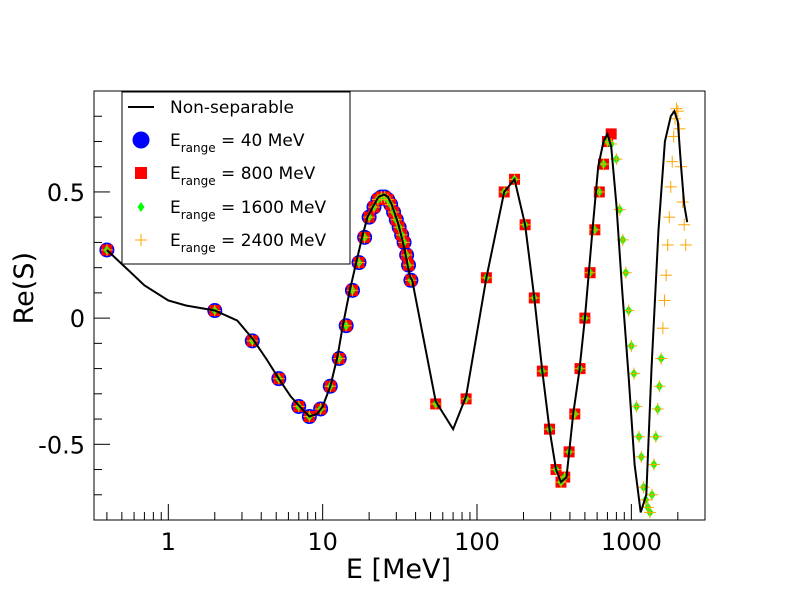 Image resolution: width=792 pixels, height=612 pixels. I want to click on legend-label: Erange = 1600 MeV, so click(248, 210).